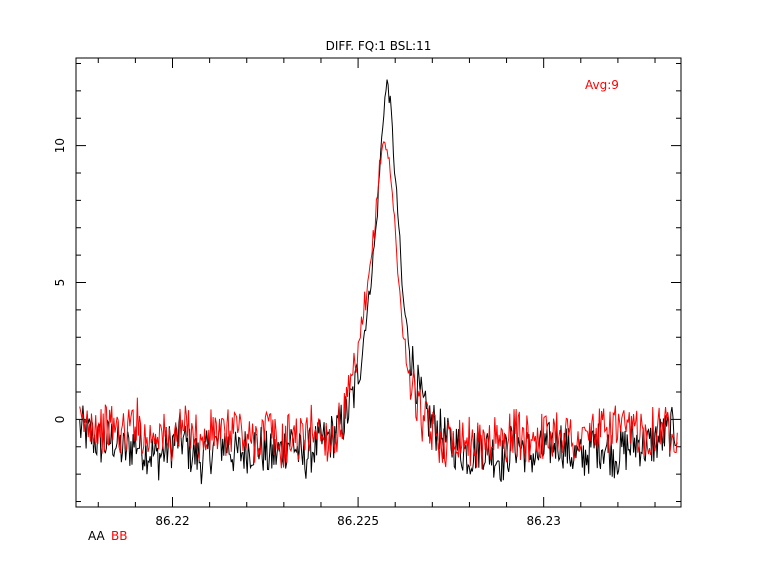  What do you see at coordinates (97, 536) in the screenshot?
I see `legend-entry-aa: AA` at bounding box center [97, 536].